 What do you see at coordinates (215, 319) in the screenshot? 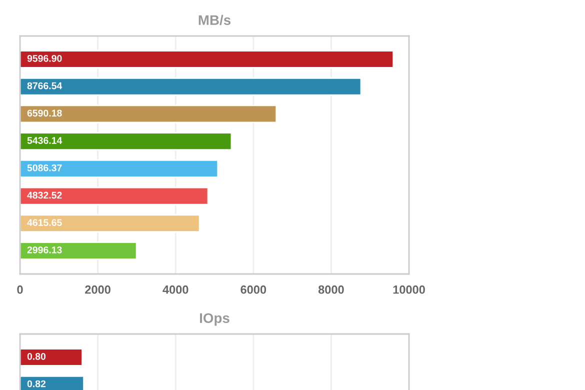
I see `chart-title: IOps` at bounding box center [215, 319].